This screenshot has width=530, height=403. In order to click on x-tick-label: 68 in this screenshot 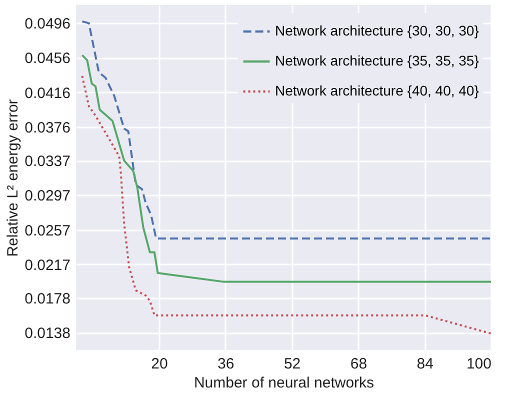, I will do `click(359, 364)`.